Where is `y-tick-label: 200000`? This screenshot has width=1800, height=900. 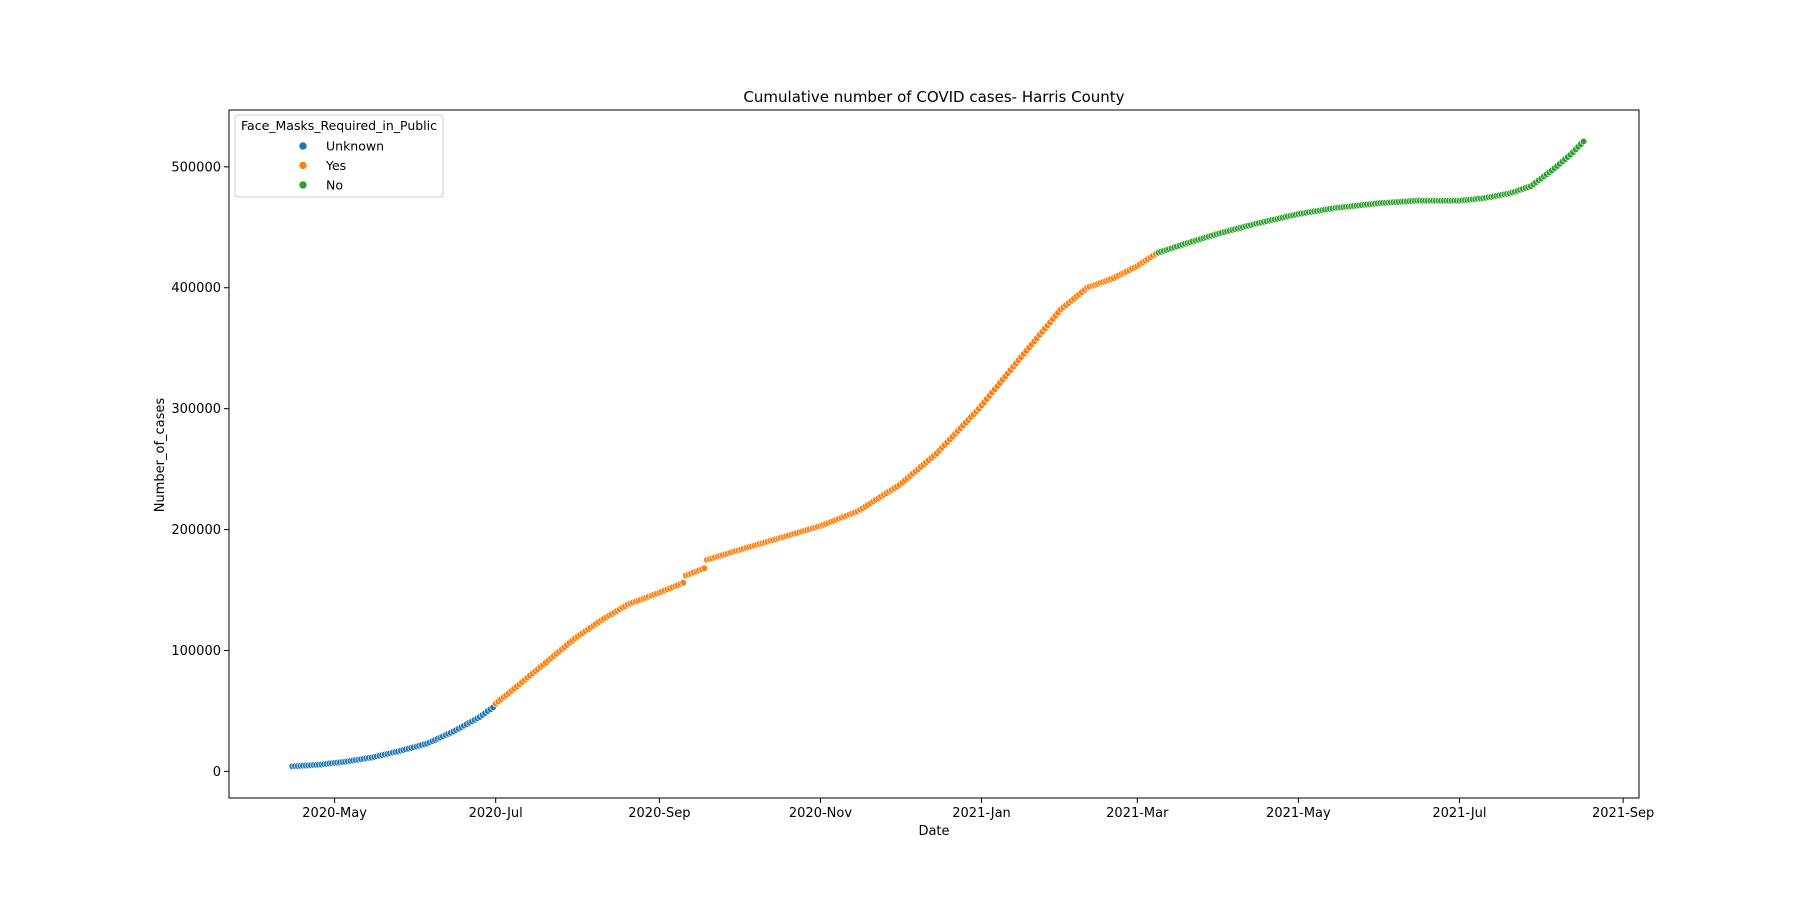
y-tick-label: 200000 is located at coordinates (196, 530).